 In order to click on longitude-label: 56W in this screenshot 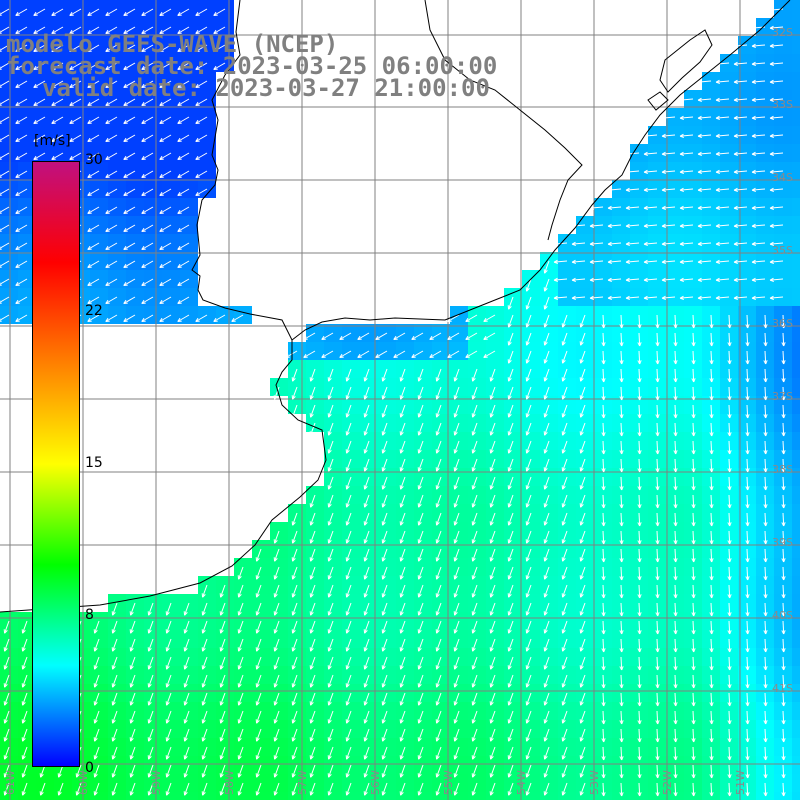, I will do `click(375, 782)`.